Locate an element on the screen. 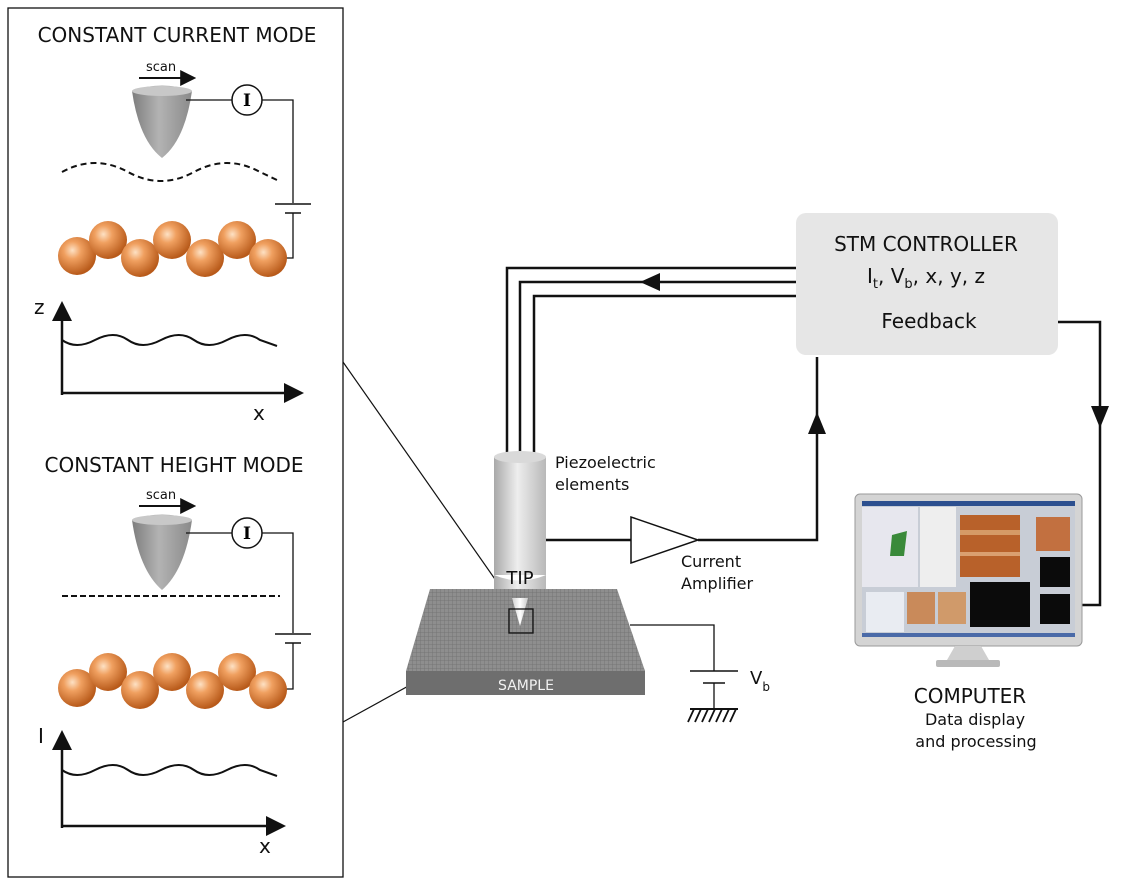  piezo-cylinder-top is located at coordinates (520, 457).